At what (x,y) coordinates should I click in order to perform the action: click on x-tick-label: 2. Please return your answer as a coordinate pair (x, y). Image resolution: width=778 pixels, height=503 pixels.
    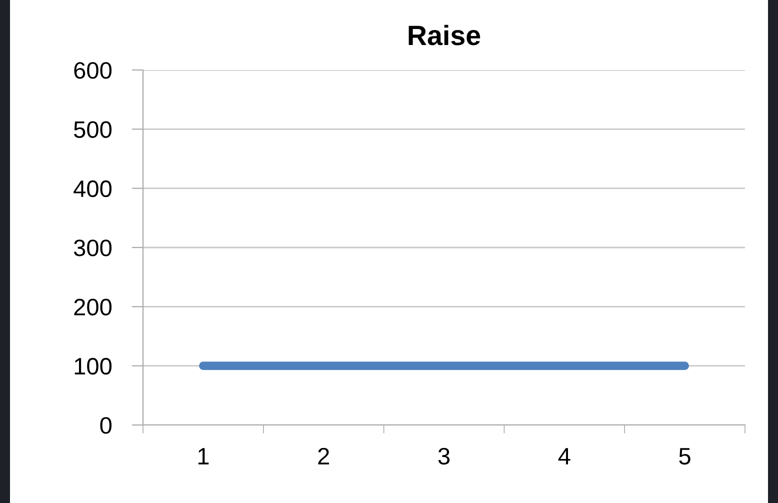
    Looking at the image, I should click on (323, 456).